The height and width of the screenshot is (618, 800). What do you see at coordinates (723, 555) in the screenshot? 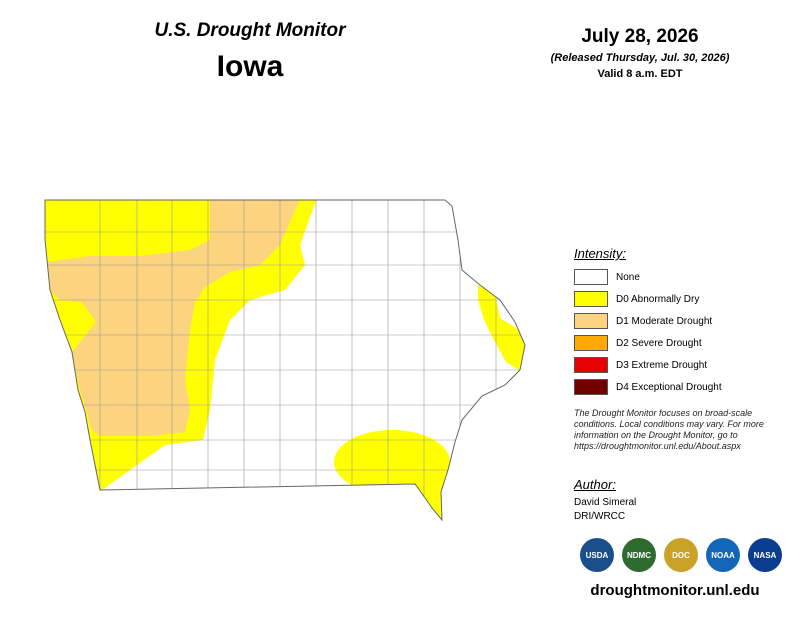
I see `logo: NOAA` at bounding box center [723, 555].